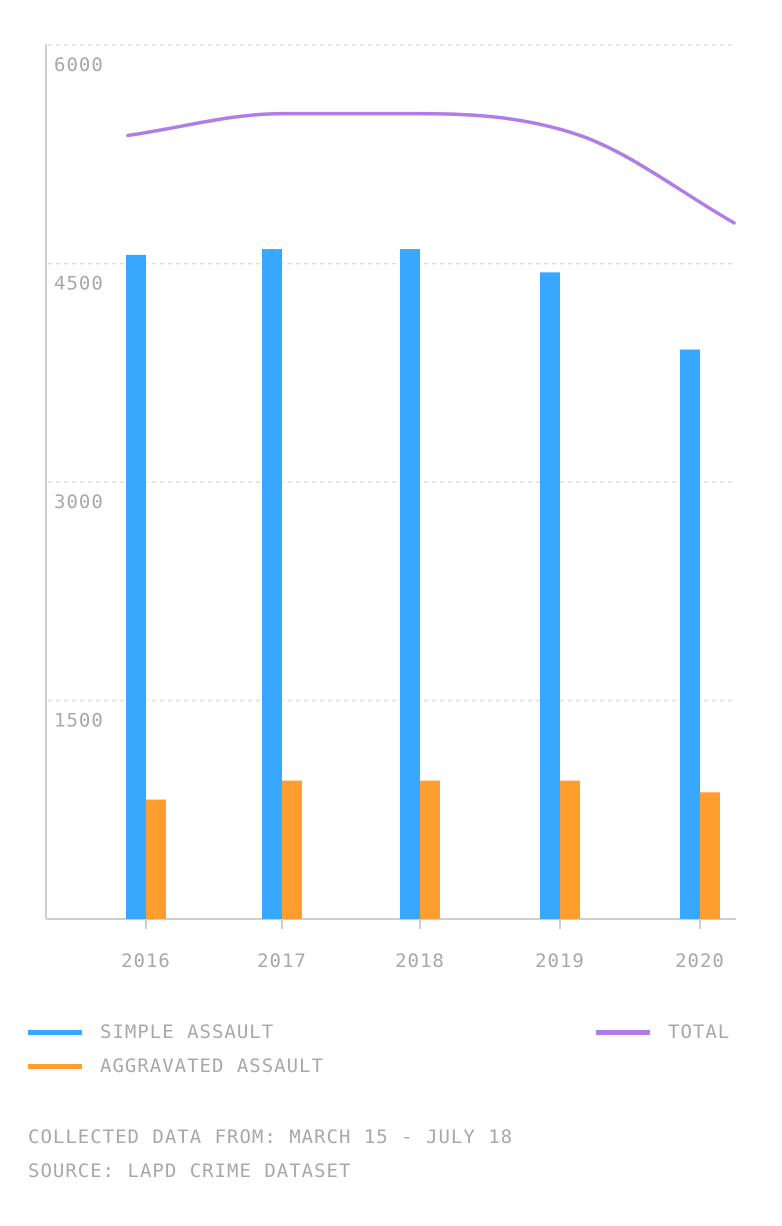 This screenshot has width=782, height=1226. I want to click on x-tick-label-2018: 2018, so click(420, 961).